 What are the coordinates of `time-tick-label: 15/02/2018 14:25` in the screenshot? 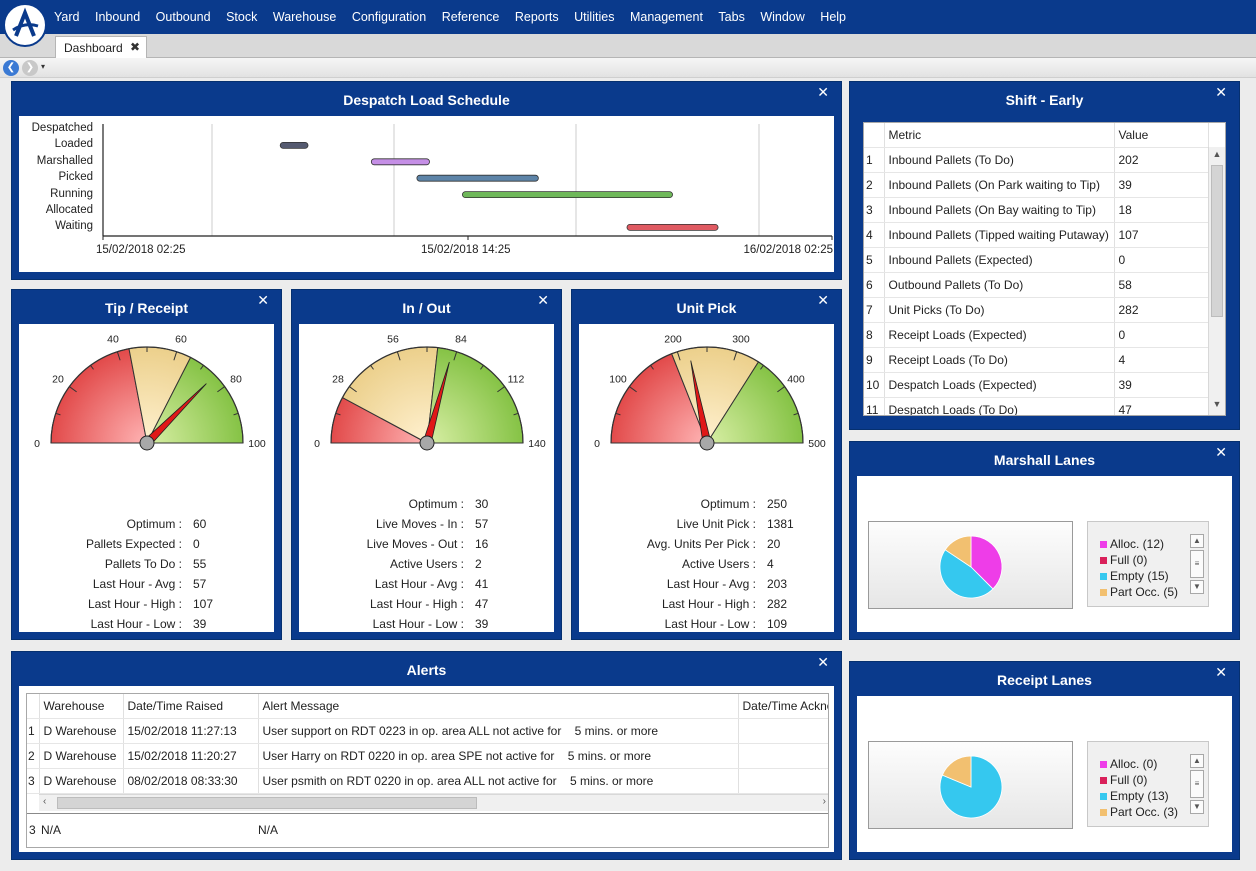 It's located at (466, 250).